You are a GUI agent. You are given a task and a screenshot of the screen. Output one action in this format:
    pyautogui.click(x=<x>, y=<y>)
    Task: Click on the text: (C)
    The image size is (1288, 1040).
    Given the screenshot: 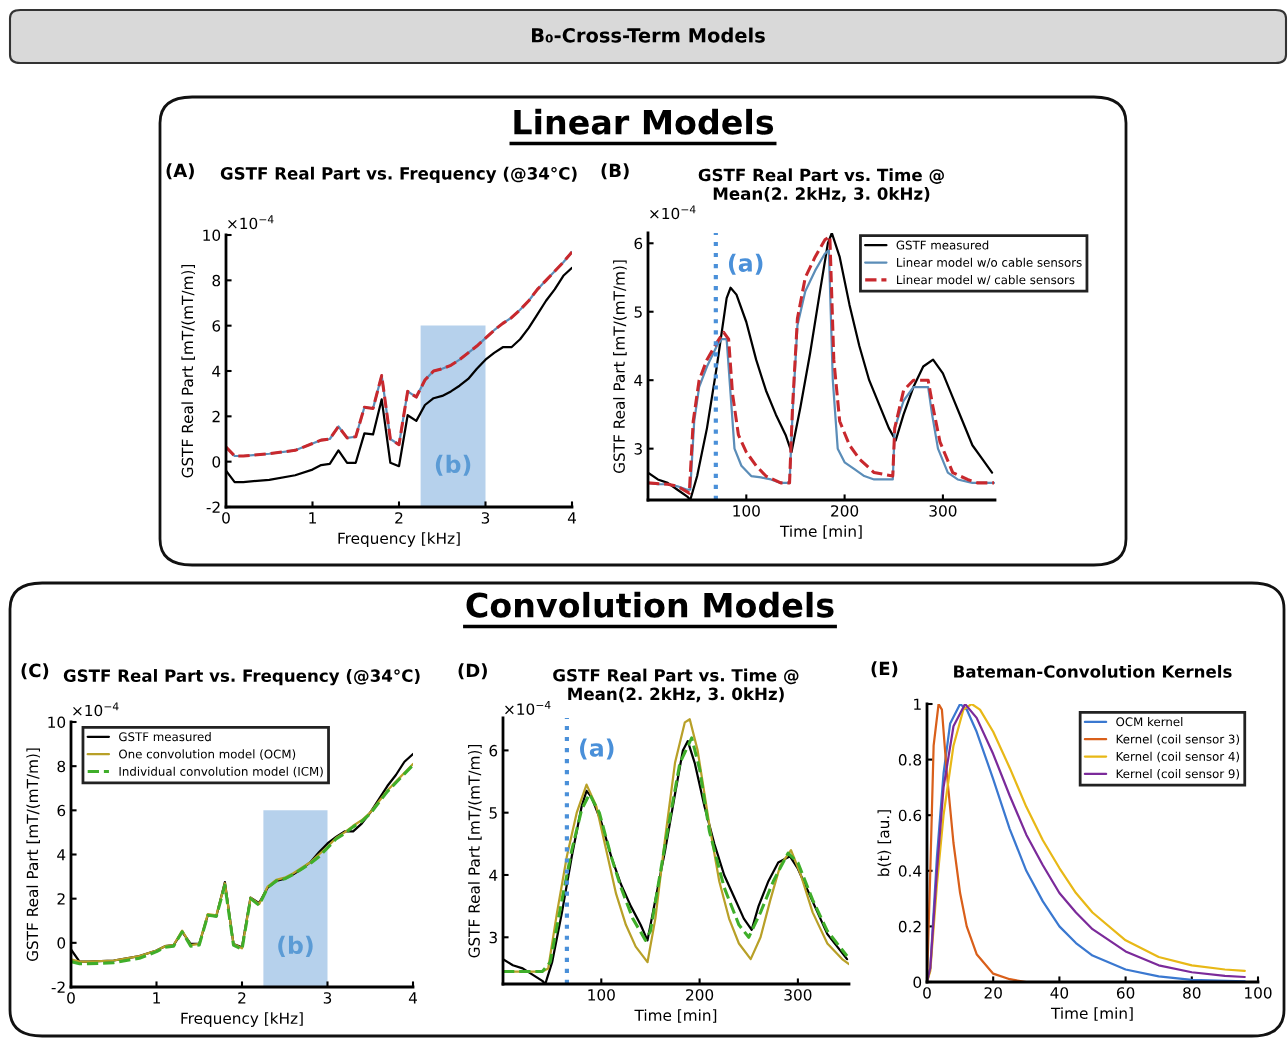 What is the action you would take?
    pyautogui.click(x=35, y=671)
    